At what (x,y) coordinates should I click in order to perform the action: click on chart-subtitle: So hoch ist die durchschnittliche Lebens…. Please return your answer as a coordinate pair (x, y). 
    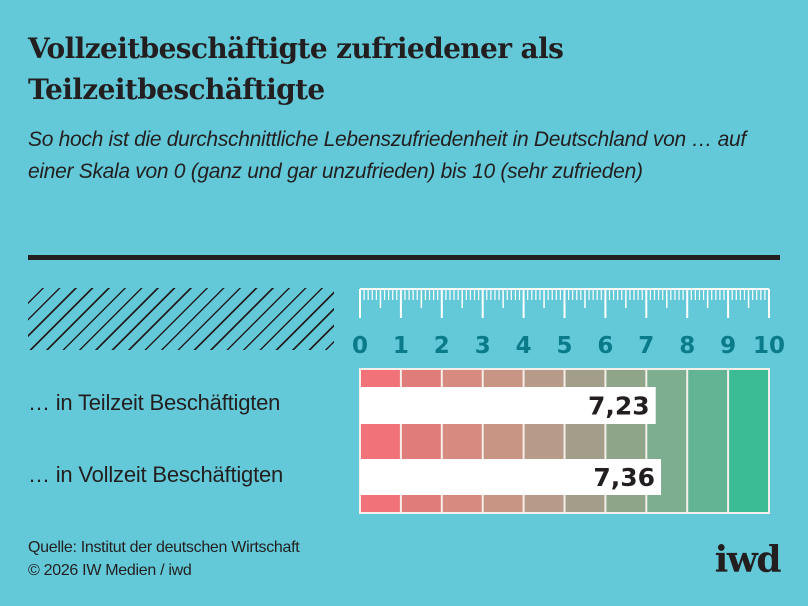
    Looking at the image, I should click on (387, 155).